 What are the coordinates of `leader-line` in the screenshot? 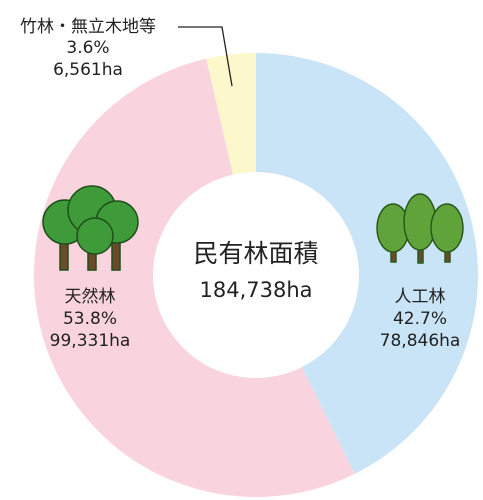 It's located at (205, 56).